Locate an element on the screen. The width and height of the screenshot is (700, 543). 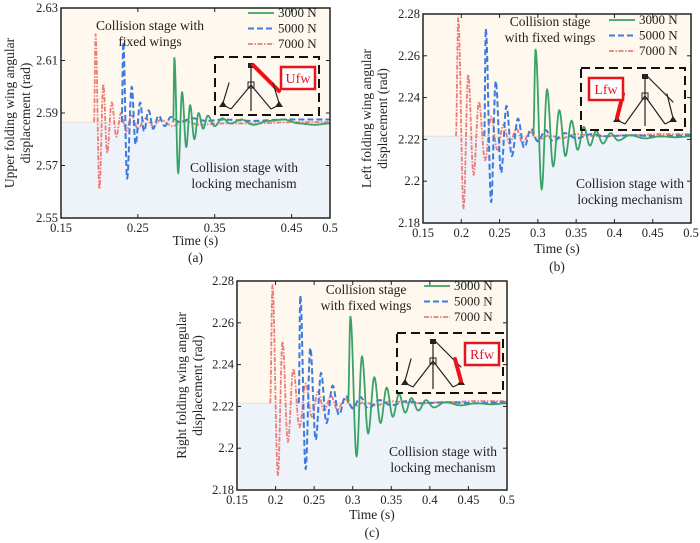
inset-diagram: Rfw is located at coordinates (450, 363).